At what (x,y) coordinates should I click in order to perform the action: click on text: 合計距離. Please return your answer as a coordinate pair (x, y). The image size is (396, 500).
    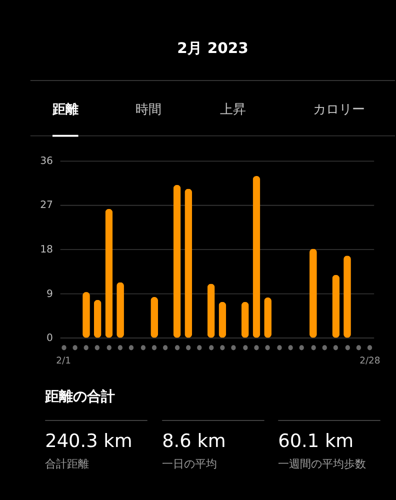
    Looking at the image, I should click on (67, 463).